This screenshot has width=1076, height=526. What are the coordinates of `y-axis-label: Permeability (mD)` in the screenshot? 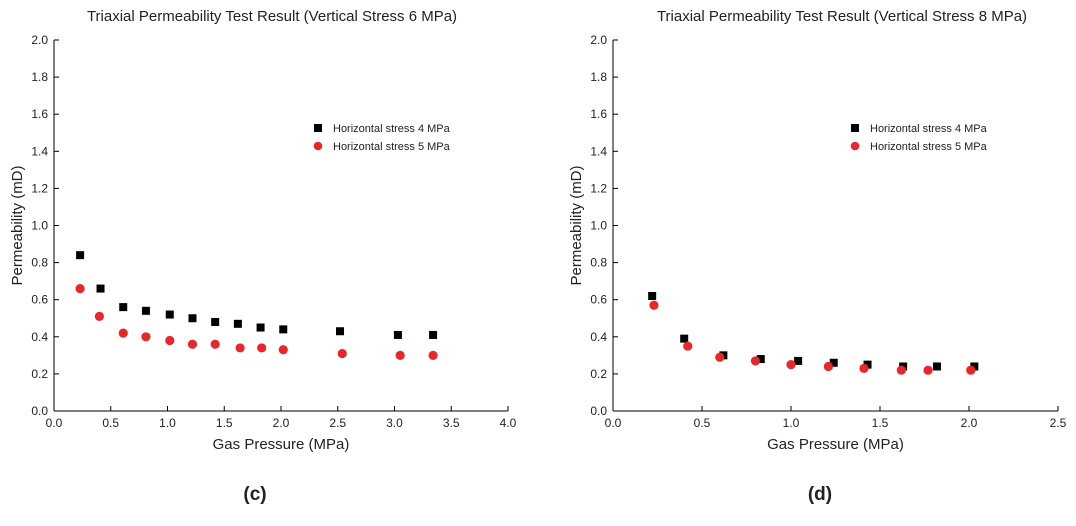 It's located at (17, 225).